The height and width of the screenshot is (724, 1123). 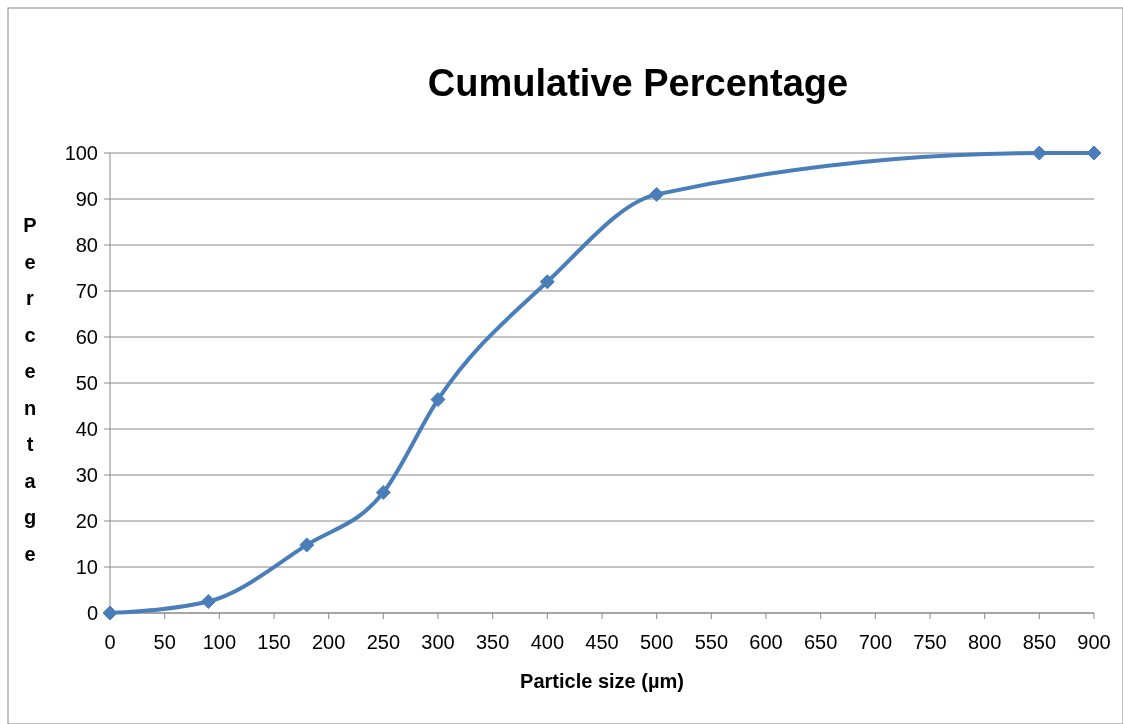 I want to click on x-tick-label: 600, so click(x=766, y=642).